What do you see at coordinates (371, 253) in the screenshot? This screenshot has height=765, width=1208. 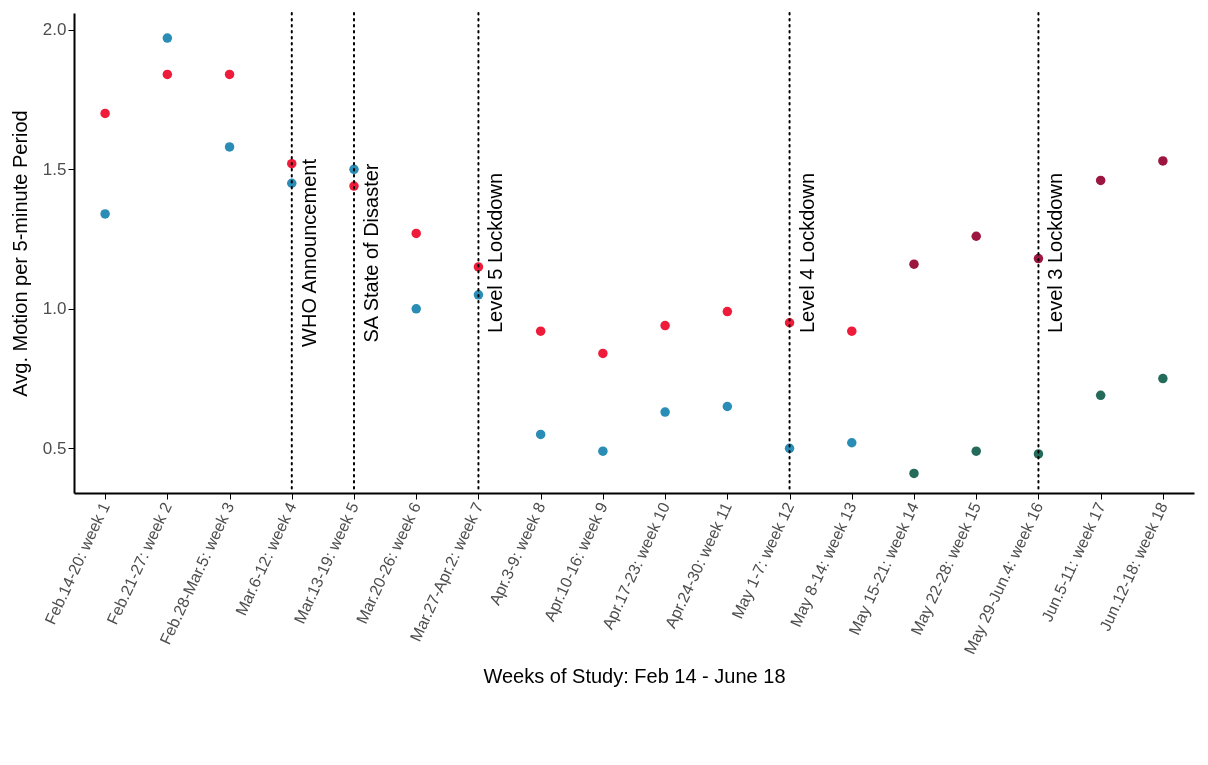 I see `ref-line-label: SA State of Disaster` at bounding box center [371, 253].